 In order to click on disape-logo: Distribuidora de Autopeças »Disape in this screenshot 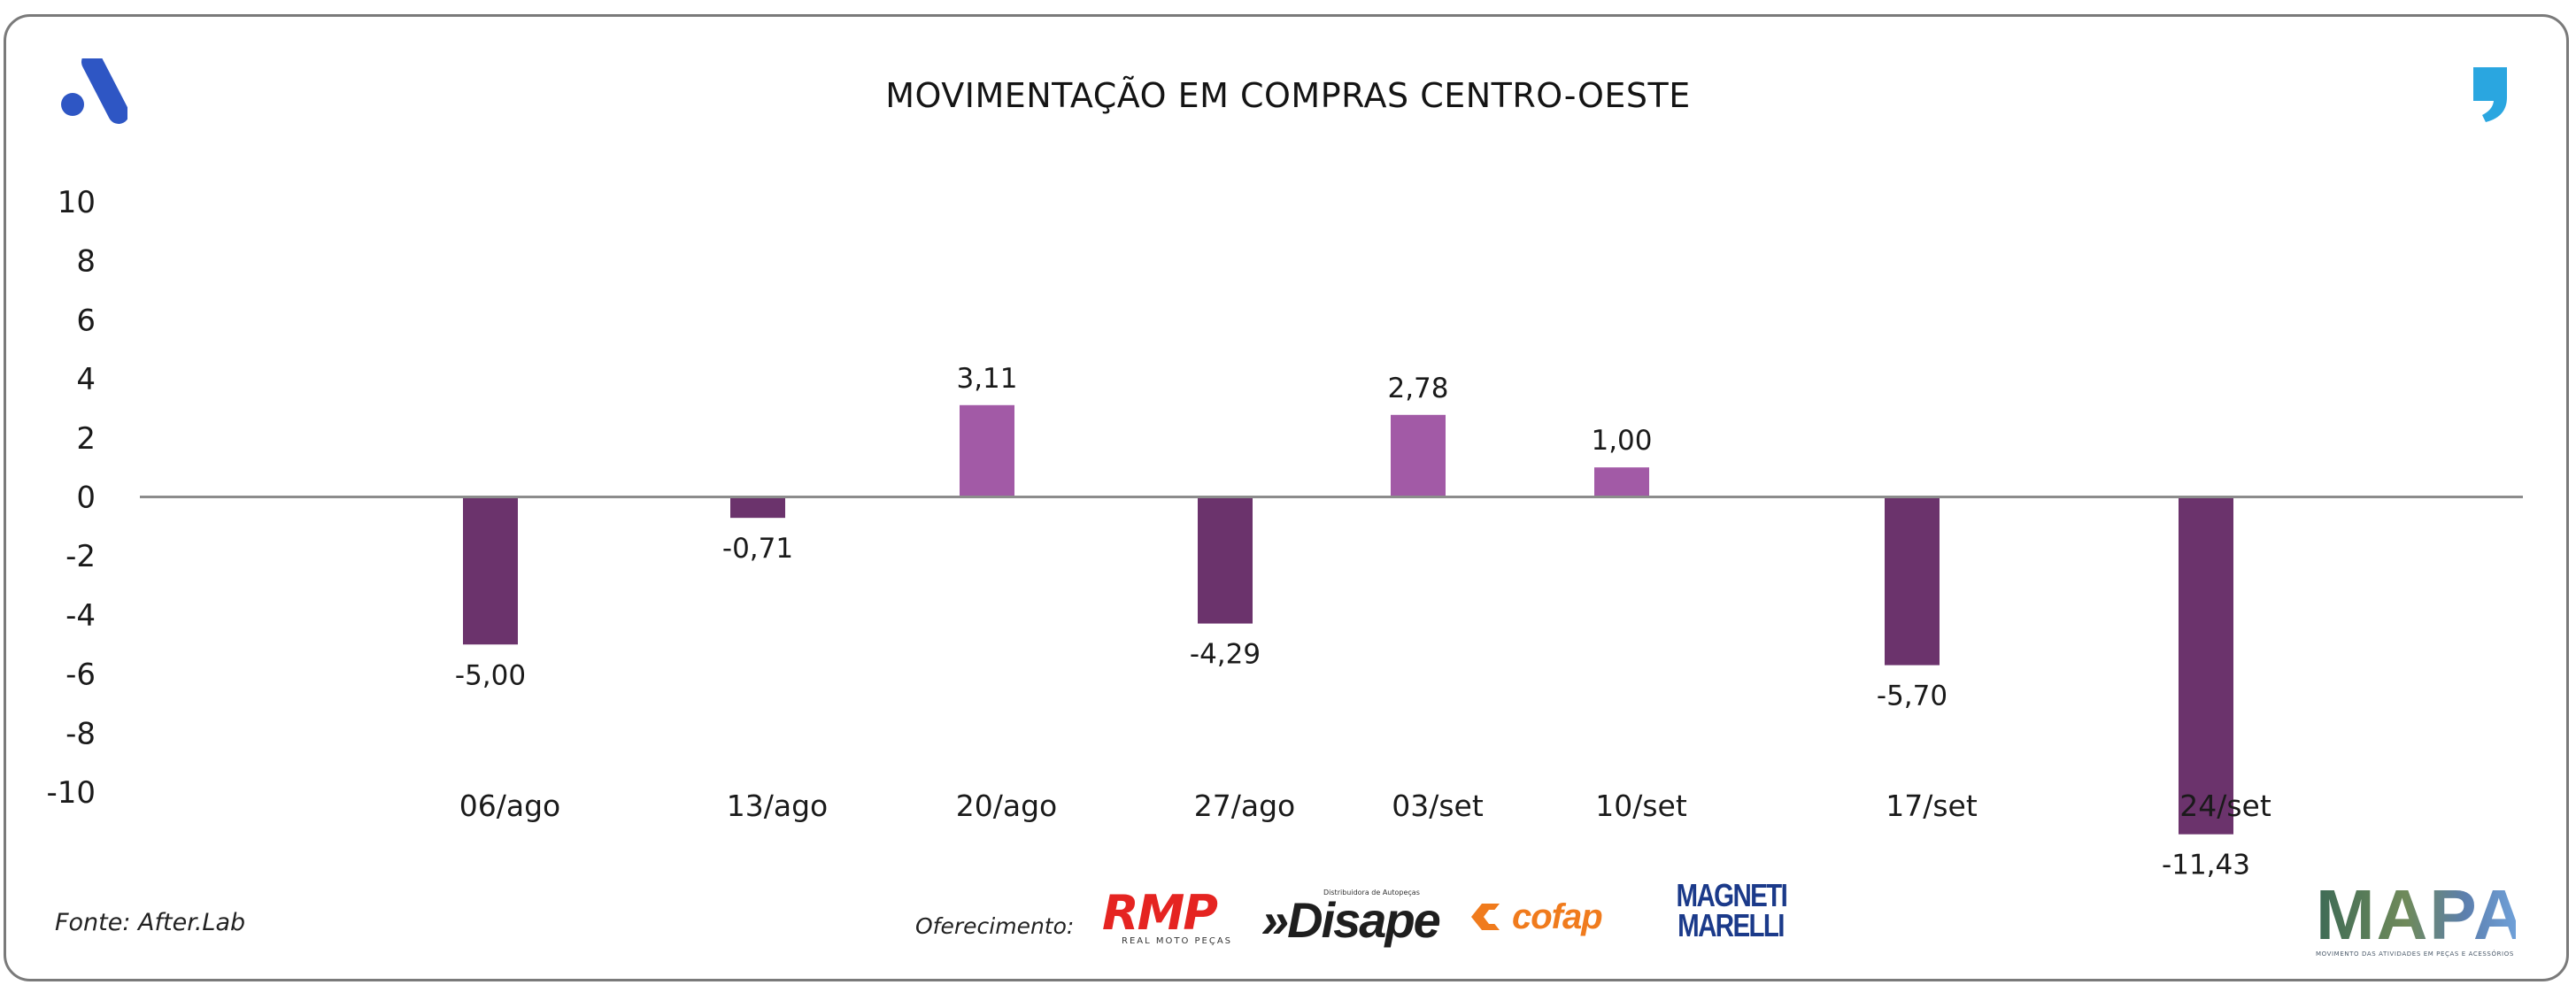, I will do `click(1354, 918)`.